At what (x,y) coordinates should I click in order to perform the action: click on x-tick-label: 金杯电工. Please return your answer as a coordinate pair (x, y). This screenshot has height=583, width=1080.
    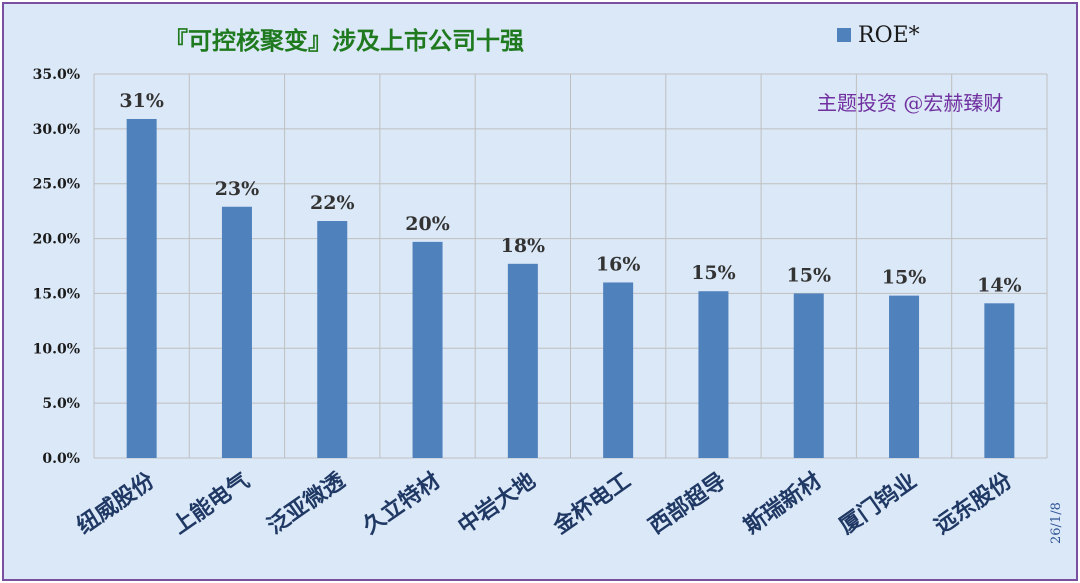
    Looking at the image, I should click on (592, 504).